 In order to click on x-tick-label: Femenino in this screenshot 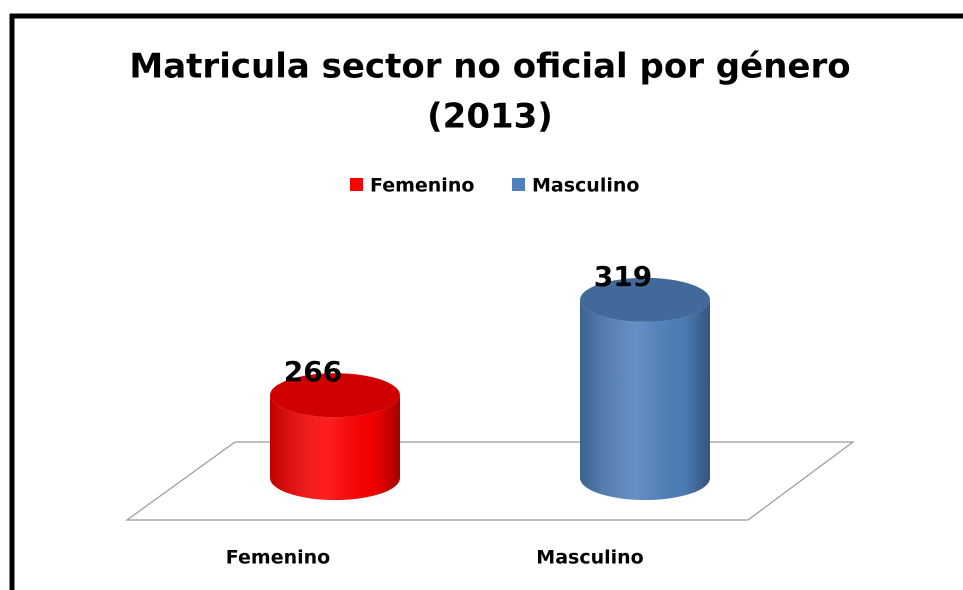, I will do `click(278, 558)`.